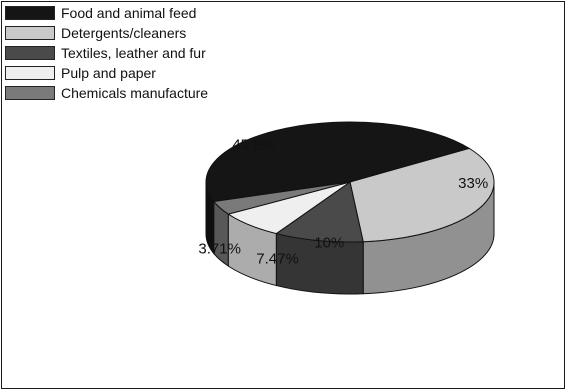 Image resolution: width=567 pixels, height=390 pixels. What do you see at coordinates (30, 33) in the screenshot?
I see `legend-swatch-detergents` at bounding box center [30, 33].